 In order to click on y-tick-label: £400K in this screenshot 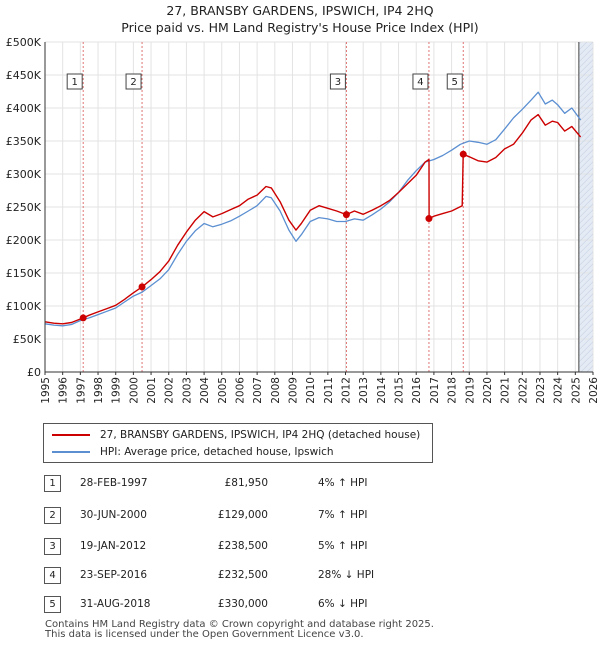, I will do `click(24, 108)`.